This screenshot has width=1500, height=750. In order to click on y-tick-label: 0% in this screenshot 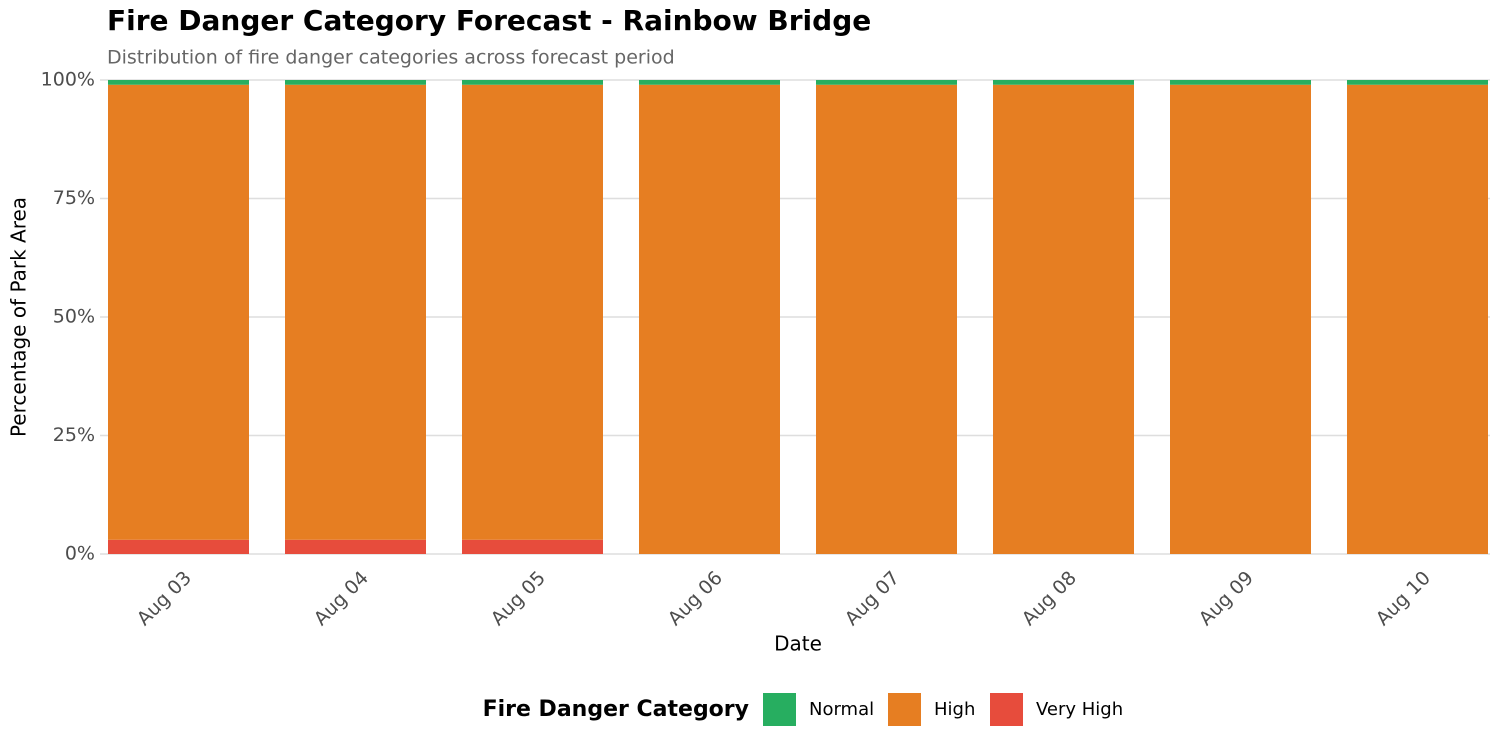, I will do `click(80, 554)`.